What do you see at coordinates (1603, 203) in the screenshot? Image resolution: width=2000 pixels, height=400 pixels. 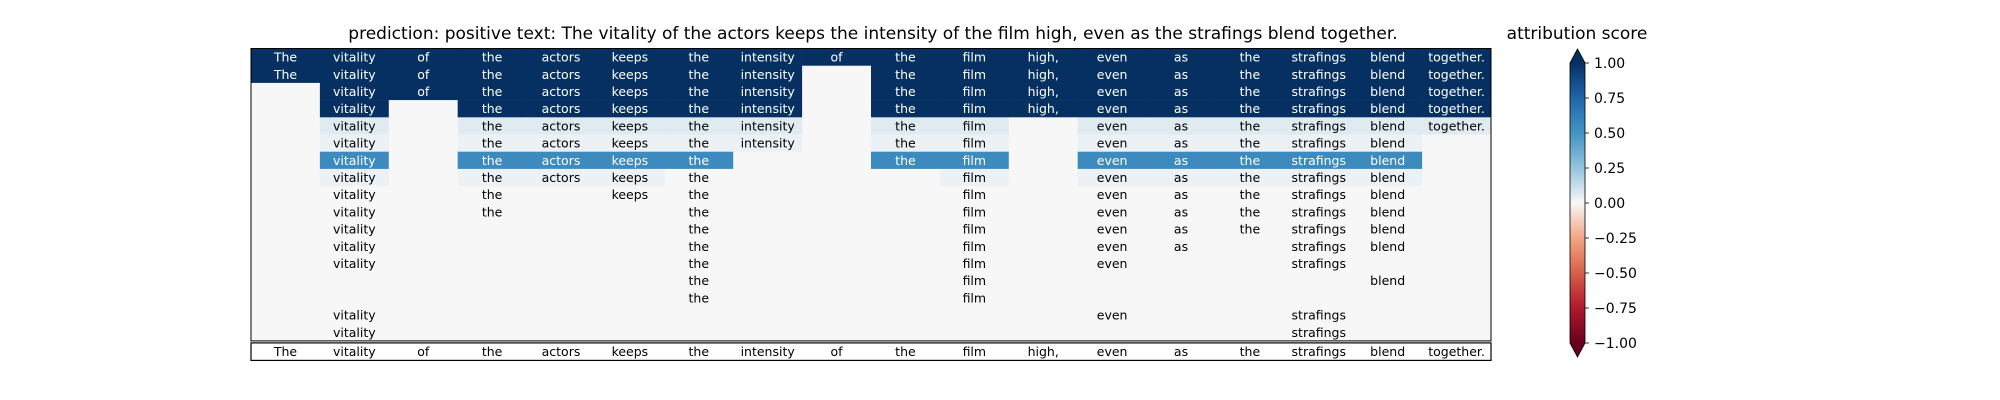 I see `colorbar: 1.00 0.75 0.50 0.25 0.00 −0.25 −0.50 −0.75 −1.00` at bounding box center [1603, 203].